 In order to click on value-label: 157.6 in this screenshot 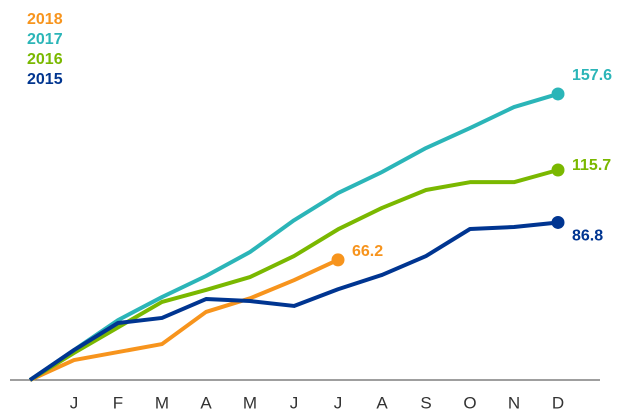, I will do `click(592, 75)`.